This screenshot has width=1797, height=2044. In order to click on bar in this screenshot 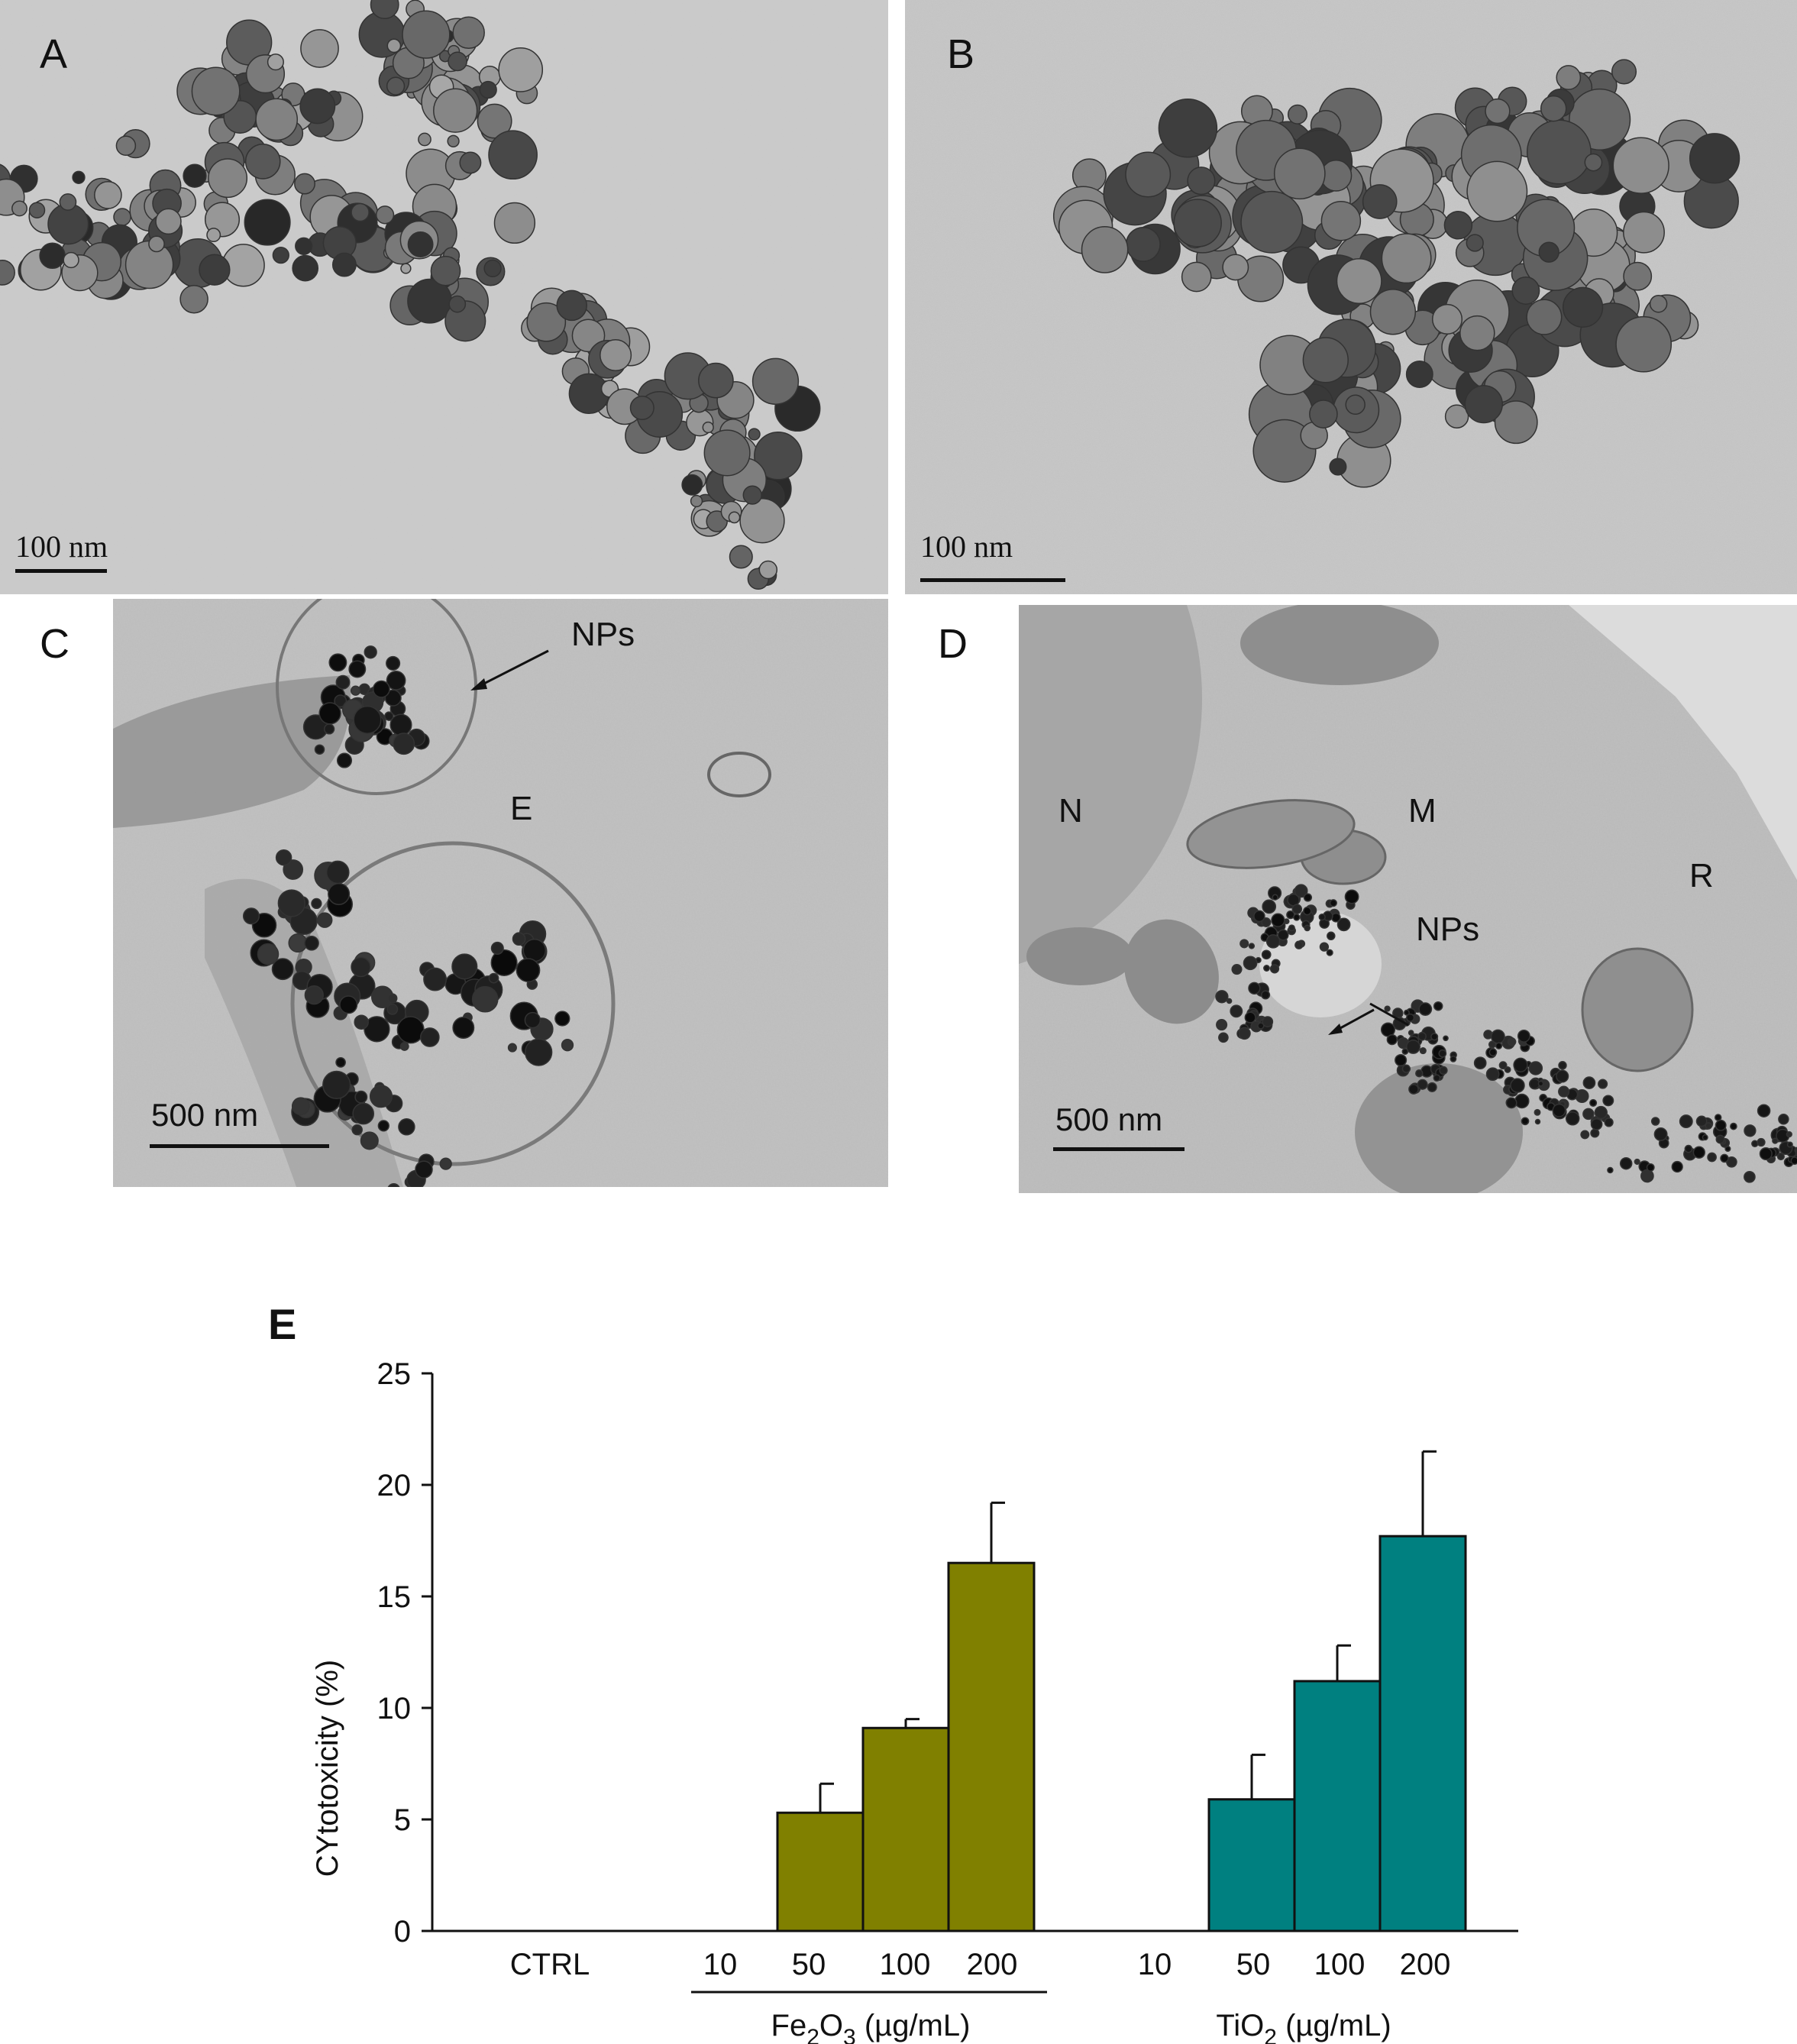, I will do `click(1337, 1806)`.